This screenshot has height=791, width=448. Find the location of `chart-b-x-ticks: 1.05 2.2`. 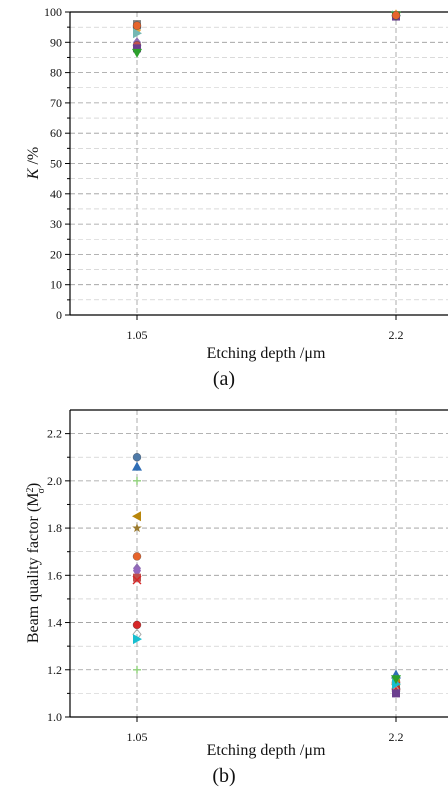

chart-b-x-ticks: 1.05 2.2 is located at coordinates (265, 730).